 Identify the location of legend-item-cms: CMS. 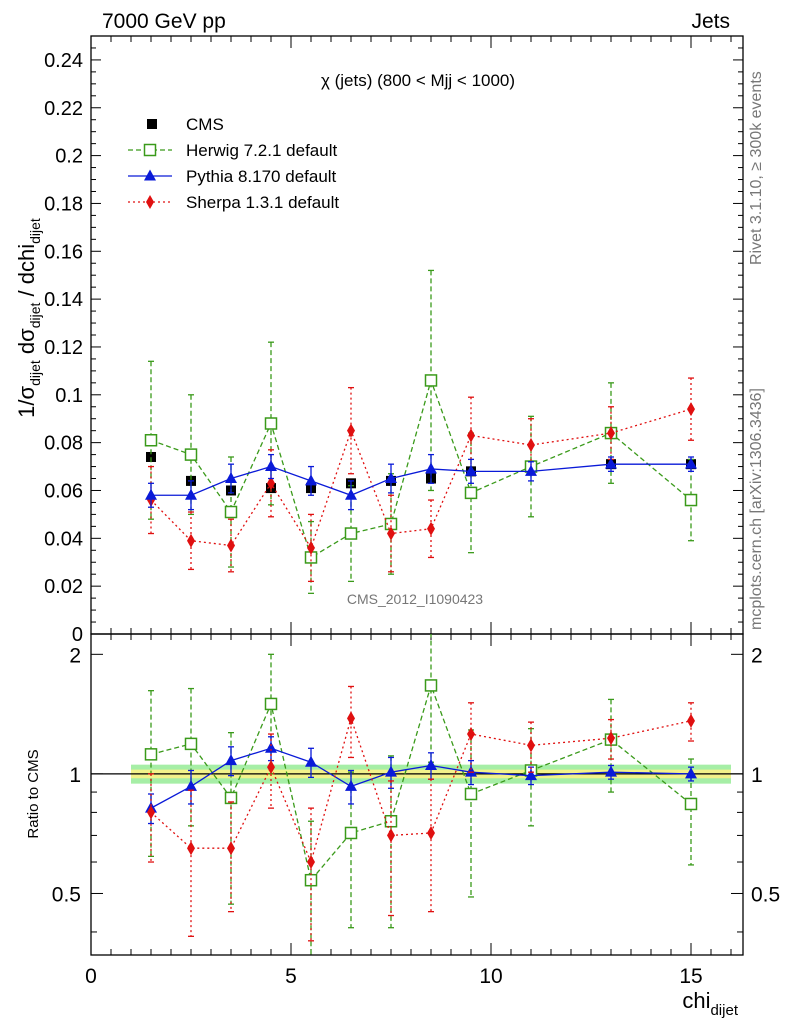
(185, 124).